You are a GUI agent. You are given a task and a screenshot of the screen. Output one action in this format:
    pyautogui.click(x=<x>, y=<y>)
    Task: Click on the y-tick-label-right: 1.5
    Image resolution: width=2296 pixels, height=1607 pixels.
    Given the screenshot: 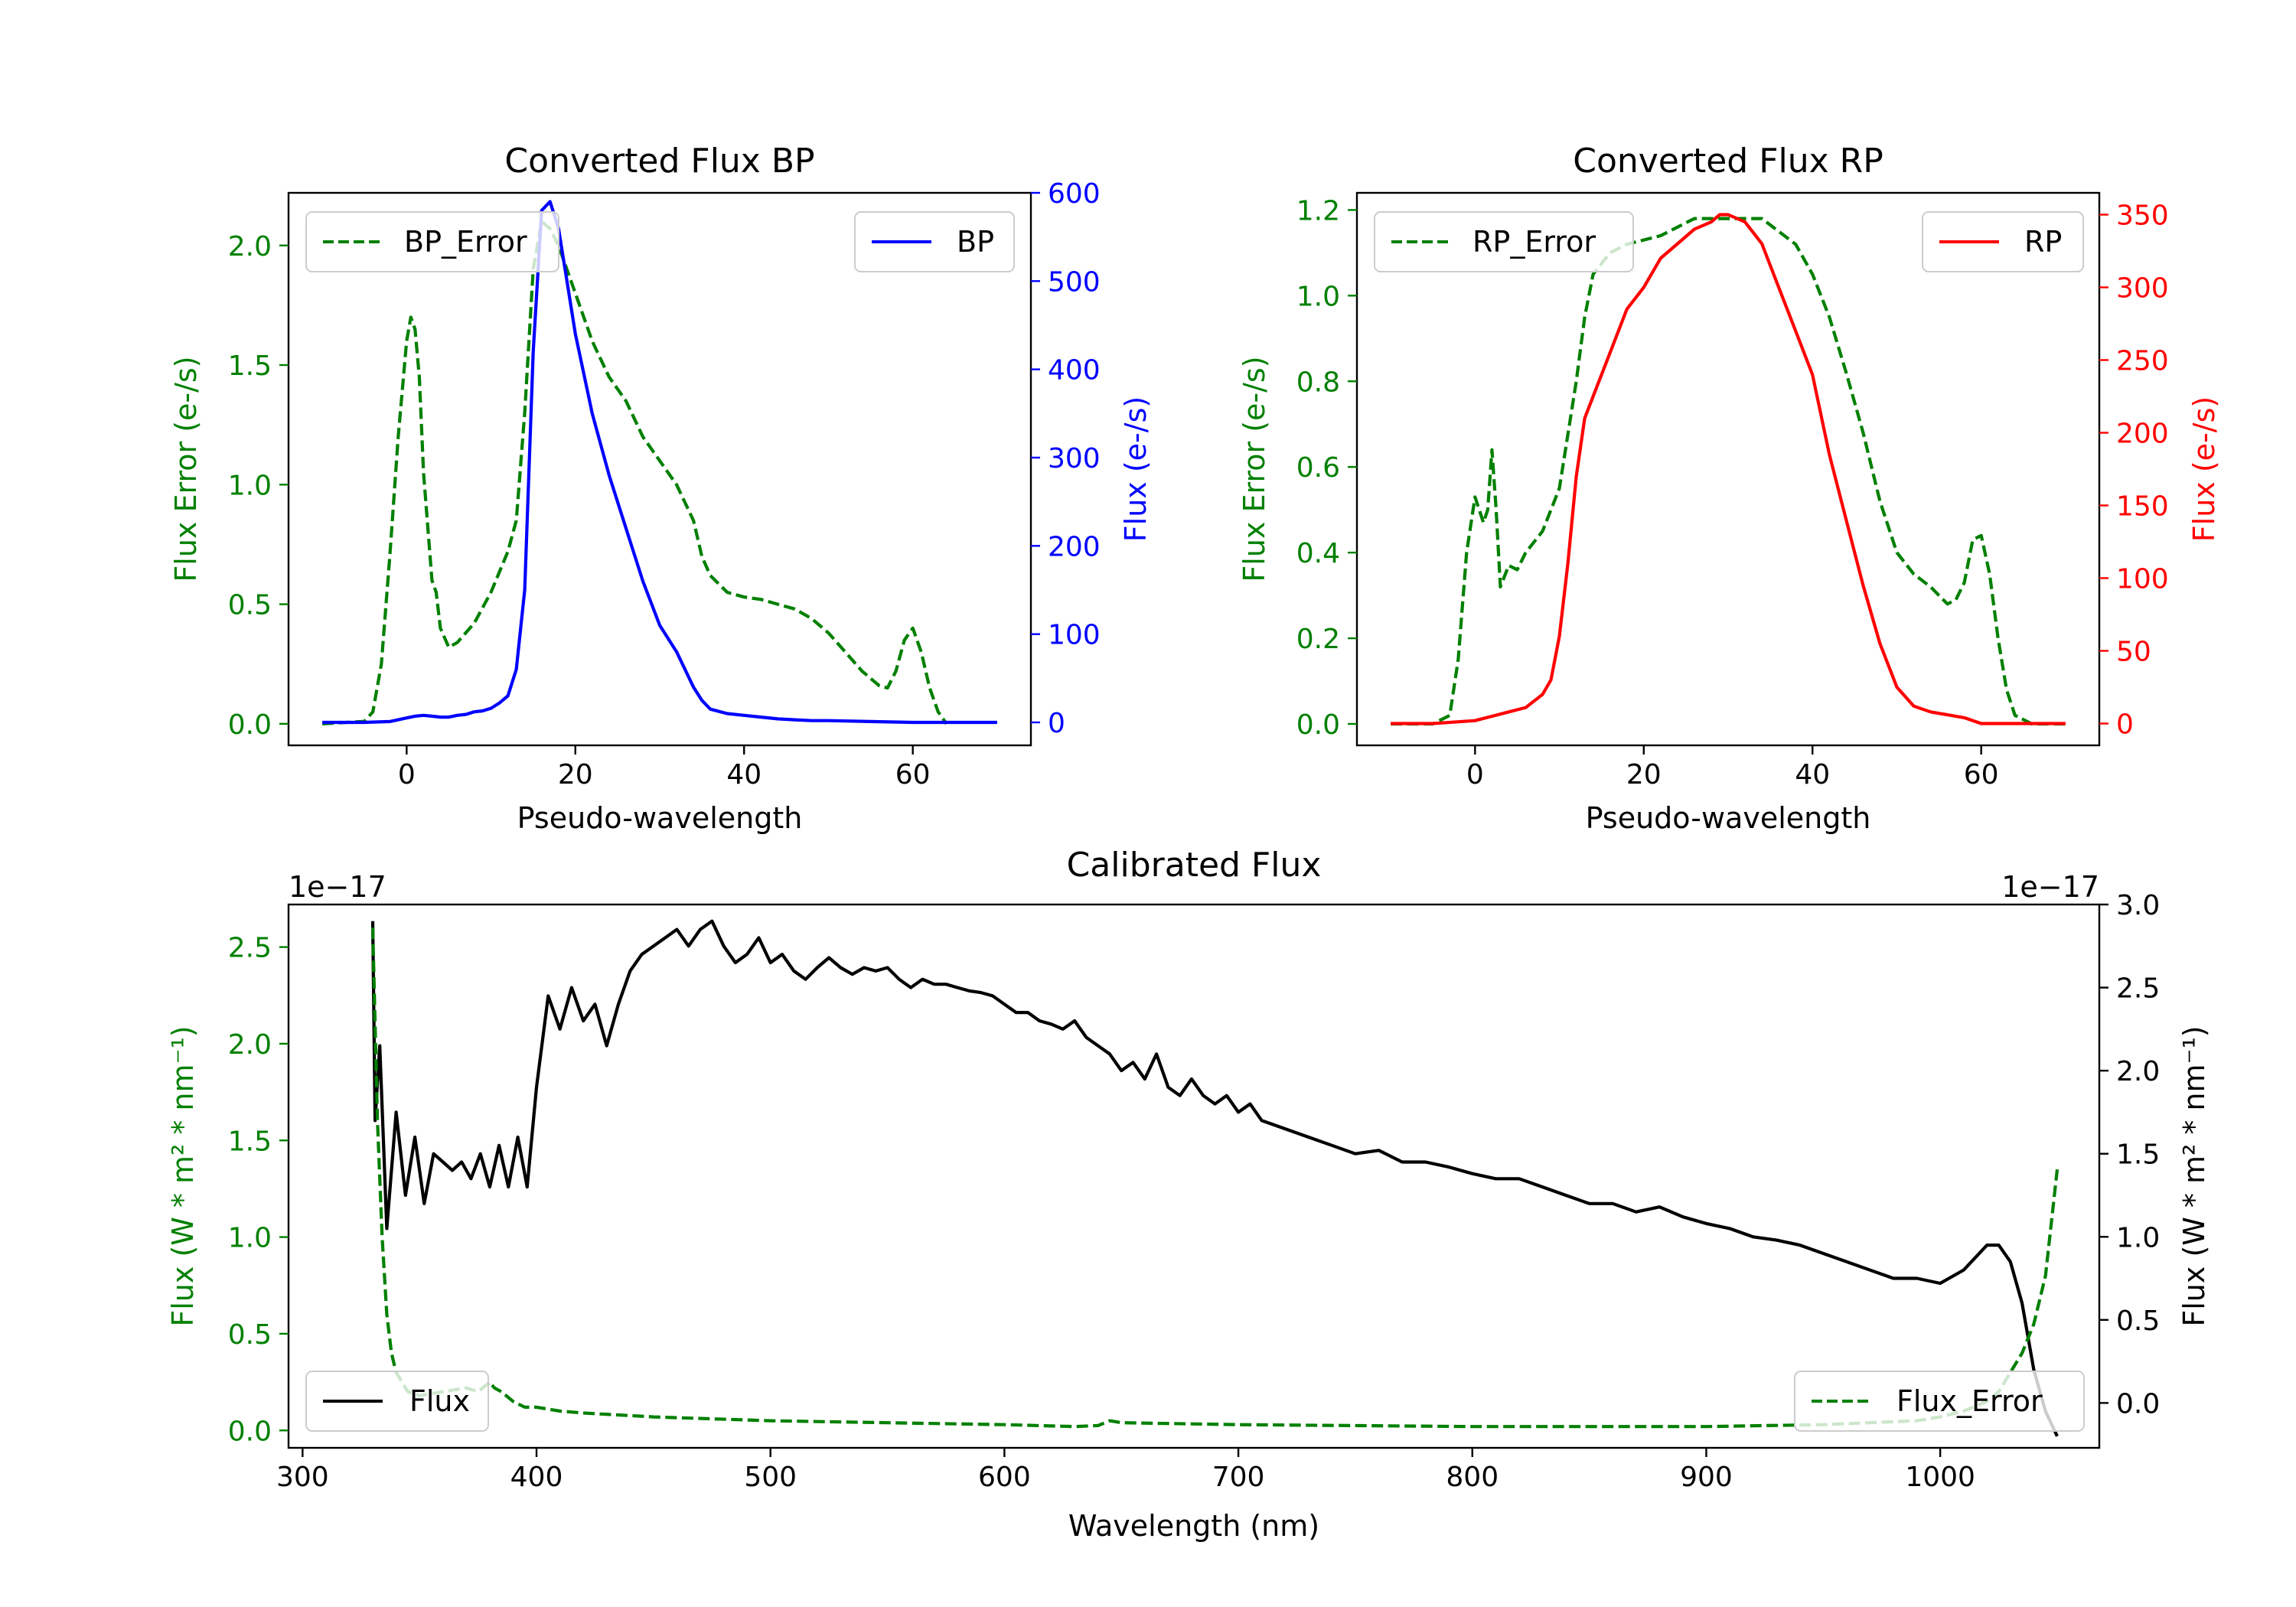 What is the action you would take?
    pyautogui.click(x=2138, y=1155)
    